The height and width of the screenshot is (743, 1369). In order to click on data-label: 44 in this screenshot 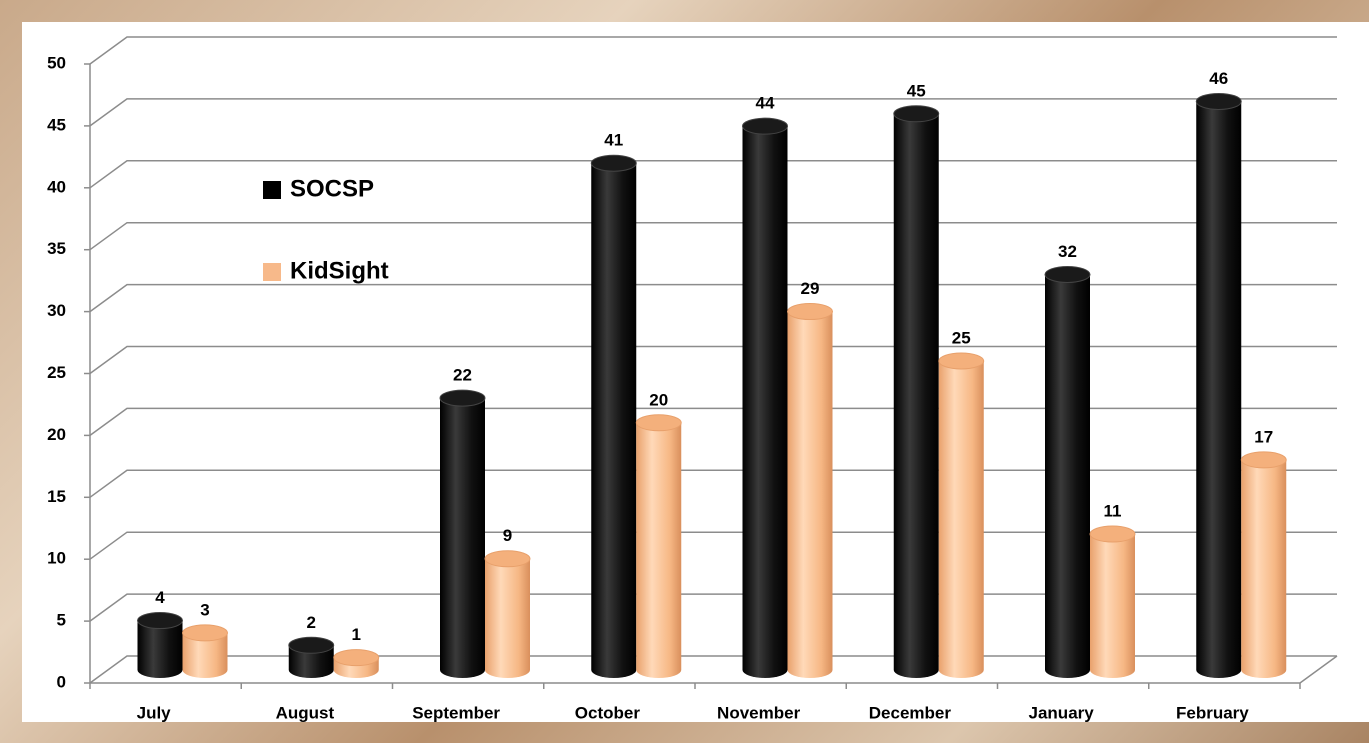, I will do `click(765, 103)`.